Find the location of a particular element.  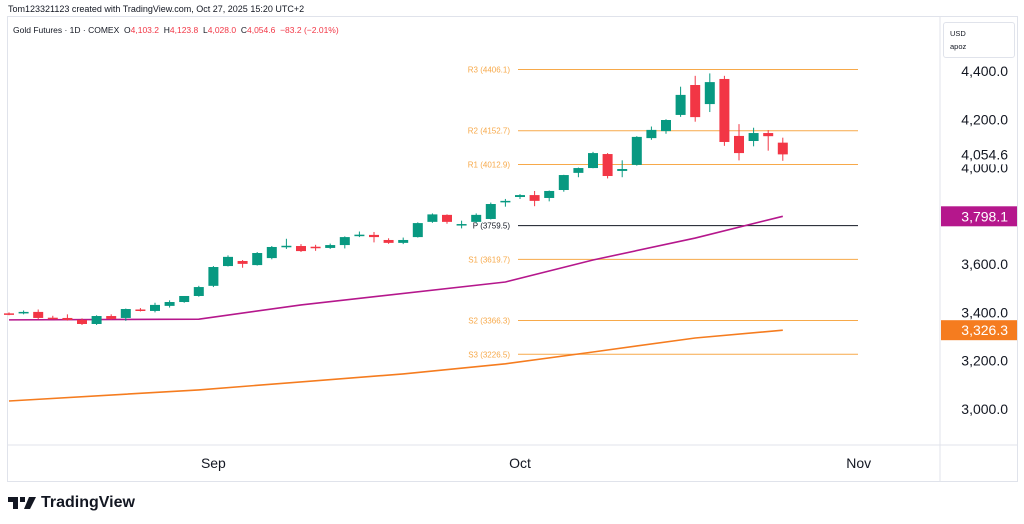

scale-mode-label: apoz is located at coordinates (958, 46).